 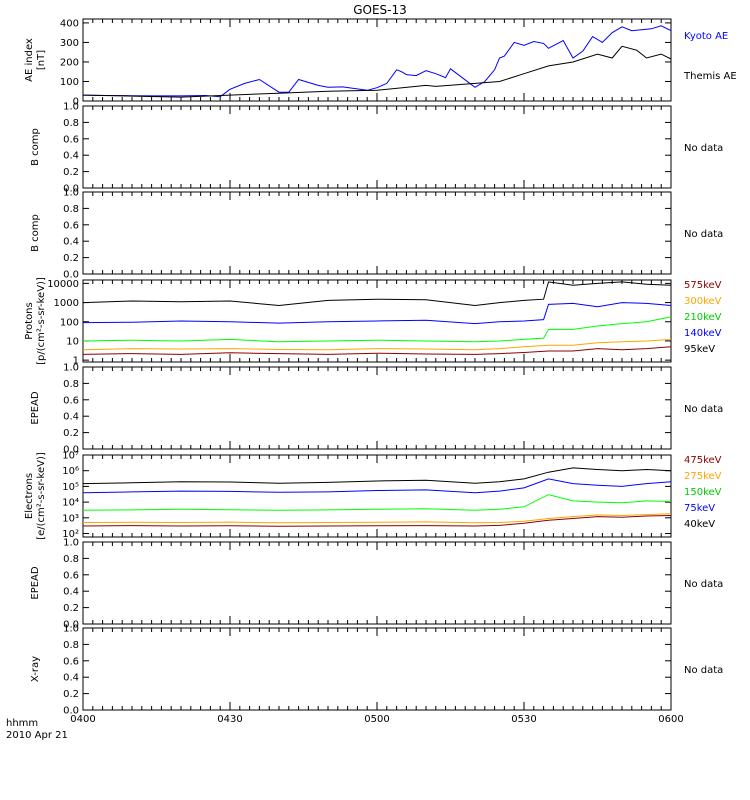 I want to click on legend-entry: Themis AE, so click(x=710, y=76).